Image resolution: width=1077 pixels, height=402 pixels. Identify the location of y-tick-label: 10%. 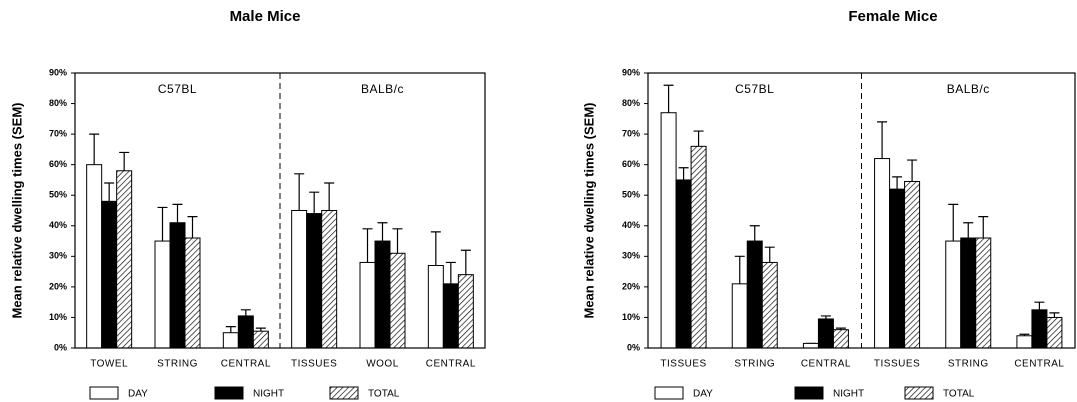
(58, 317).